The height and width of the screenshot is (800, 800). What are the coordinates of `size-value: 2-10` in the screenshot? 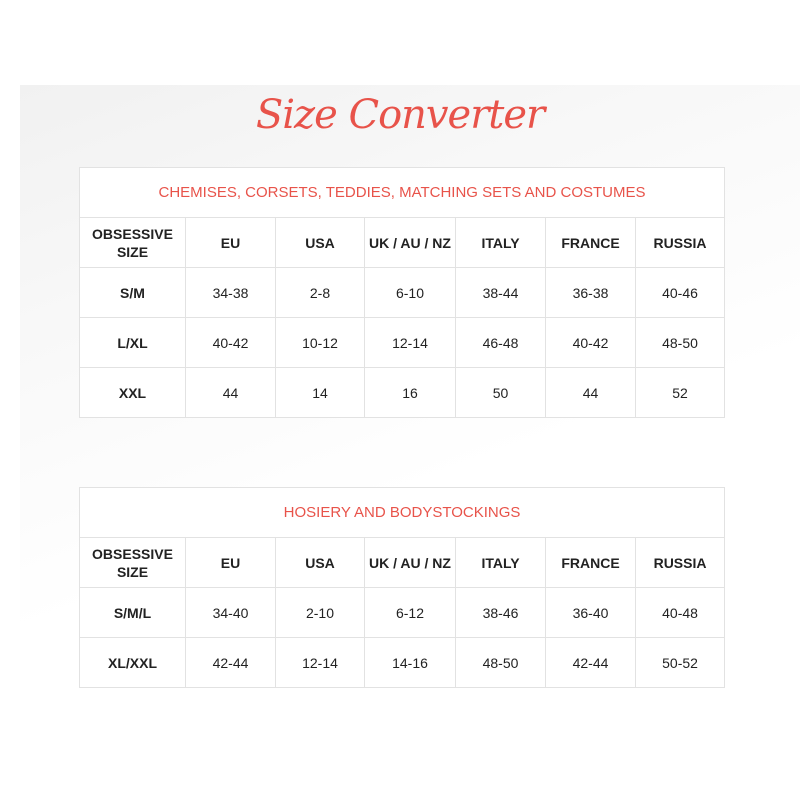 It's located at (320, 612).